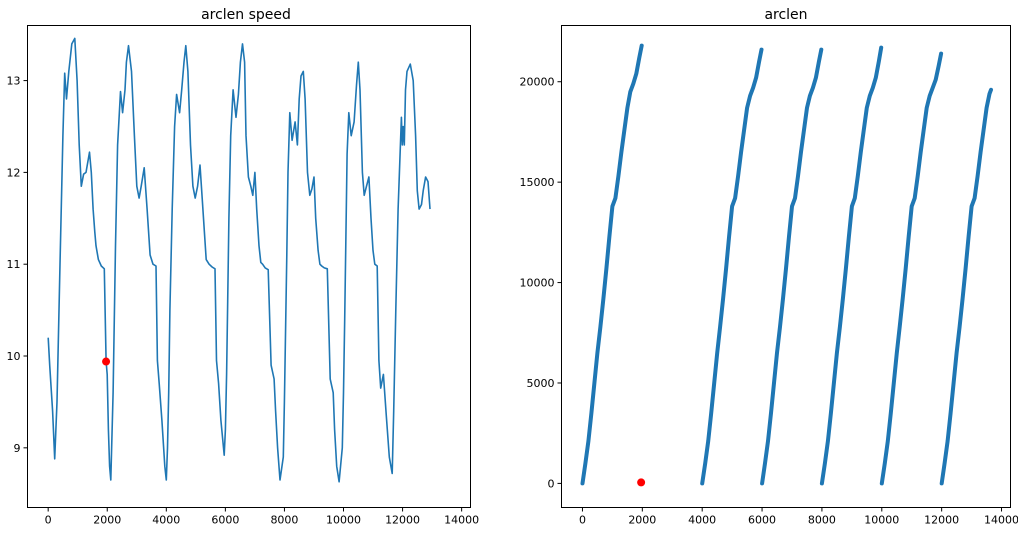 This screenshot has width=1018, height=533. Describe the element at coordinates (14, 81) in the screenshot. I see `y-tick-label: 13` at that location.